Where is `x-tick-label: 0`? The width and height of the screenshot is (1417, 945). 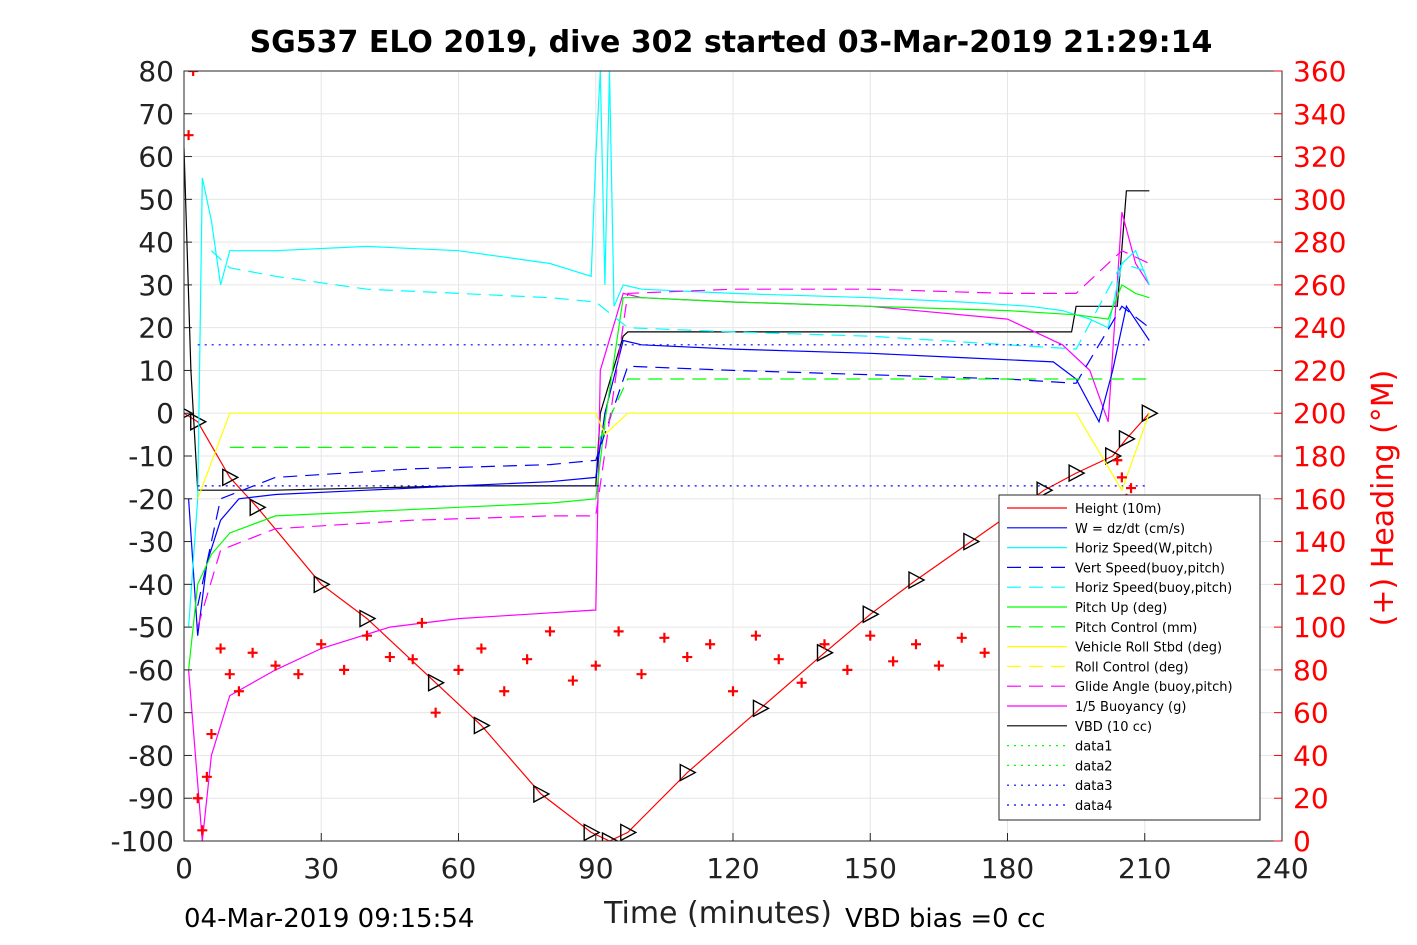
x-tick-label: 0 is located at coordinates (184, 868).